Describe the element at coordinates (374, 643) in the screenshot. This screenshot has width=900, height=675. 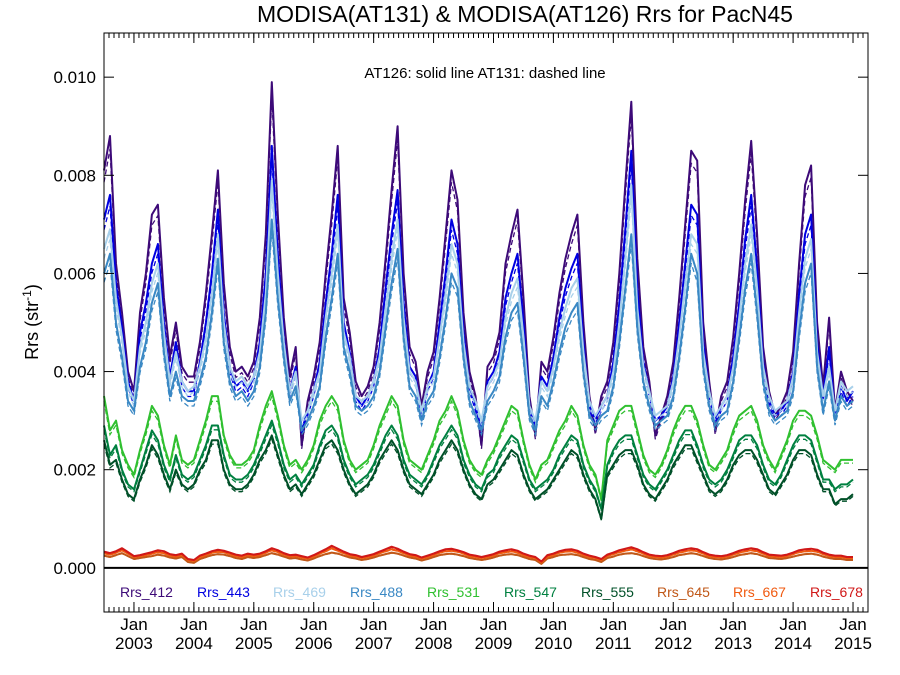
I see `x-tick-label-year: 2007` at that location.